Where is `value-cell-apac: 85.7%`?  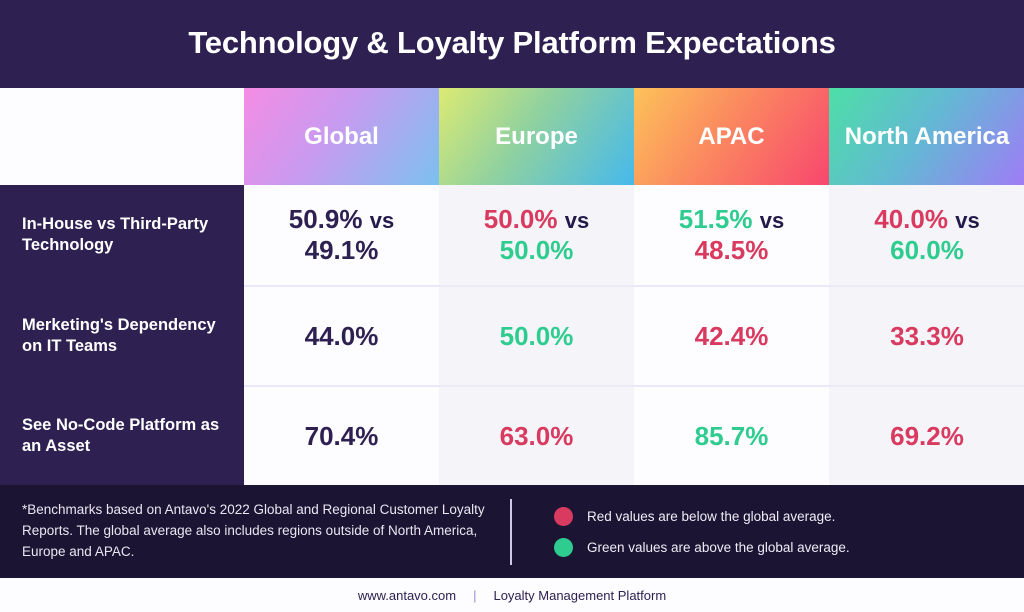
value-cell-apac: 85.7% is located at coordinates (731, 436).